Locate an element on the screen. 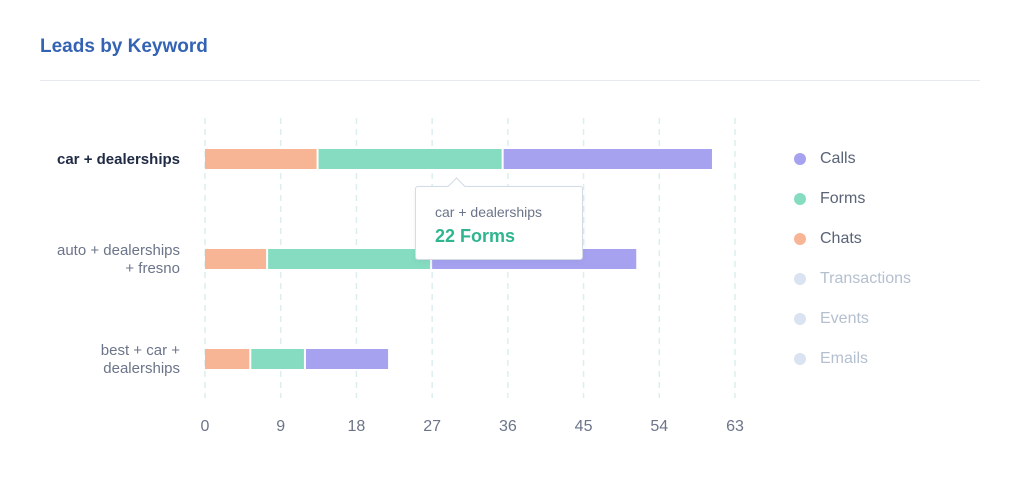 This screenshot has height=480, width=1020. legend-item-calls: Calls is located at coordinates (852, 159).